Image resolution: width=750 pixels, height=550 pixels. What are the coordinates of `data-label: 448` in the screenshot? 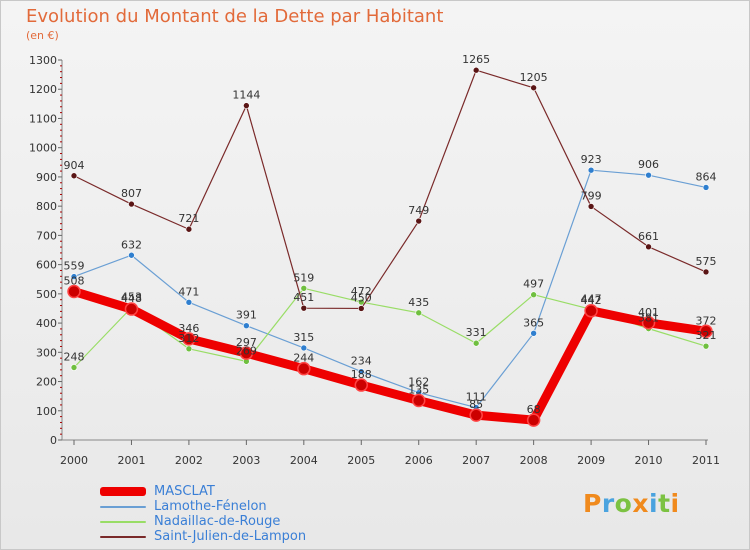 It's located at (131, 298).